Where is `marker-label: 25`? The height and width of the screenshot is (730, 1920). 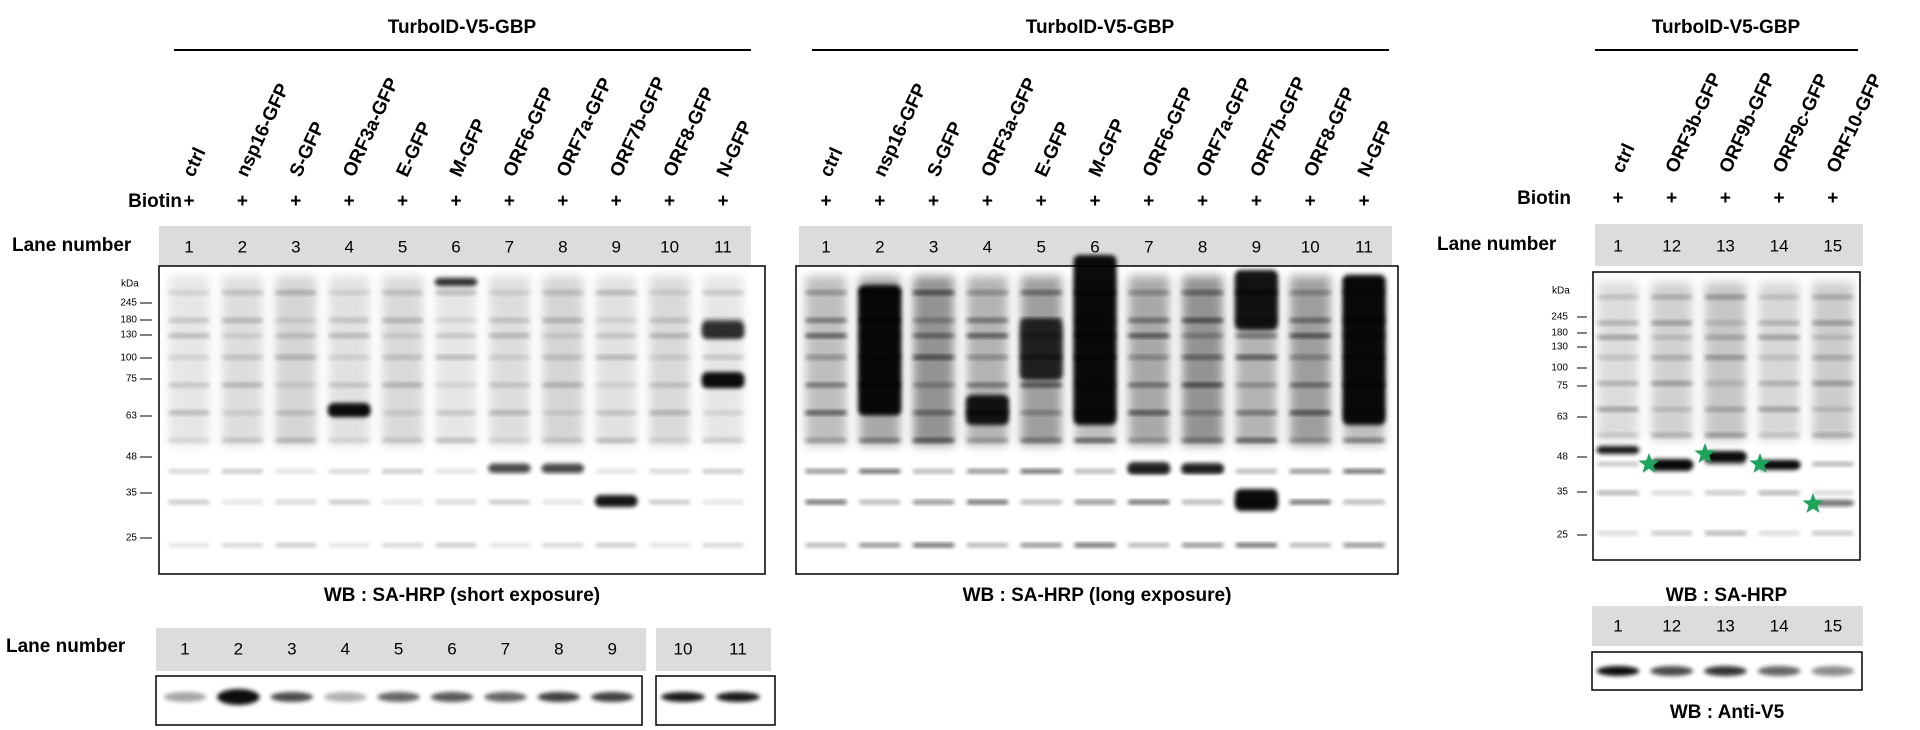
marker-label: 25 is located at coordinates (1563, 535).